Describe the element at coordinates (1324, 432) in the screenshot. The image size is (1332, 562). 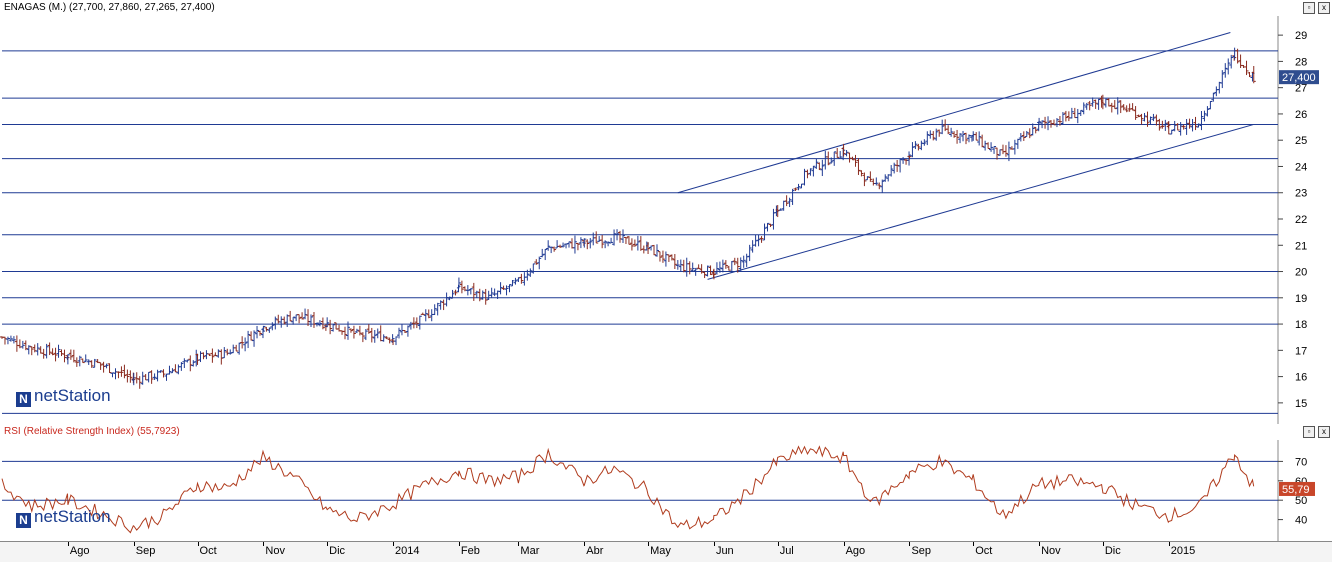
I see `rsi-close-button: x` at that location.